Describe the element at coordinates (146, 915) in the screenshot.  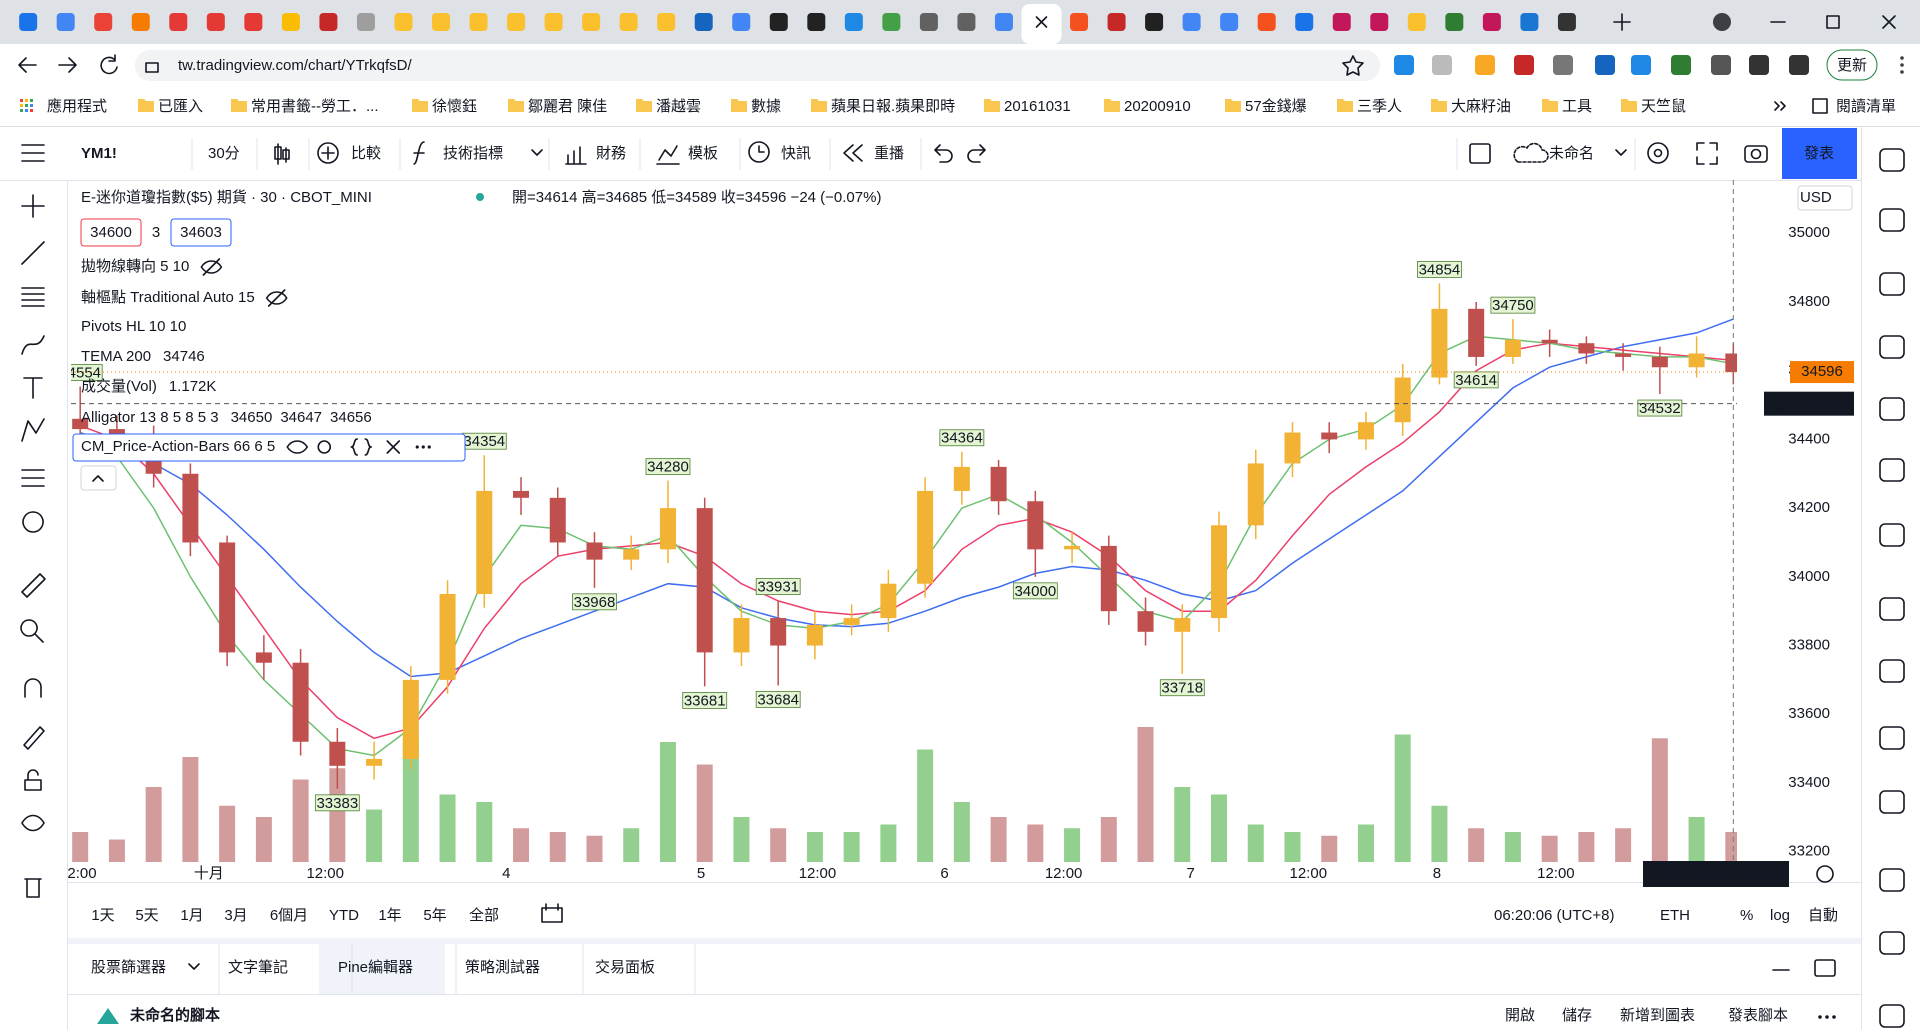
I see `range-button: 5天` at that location.